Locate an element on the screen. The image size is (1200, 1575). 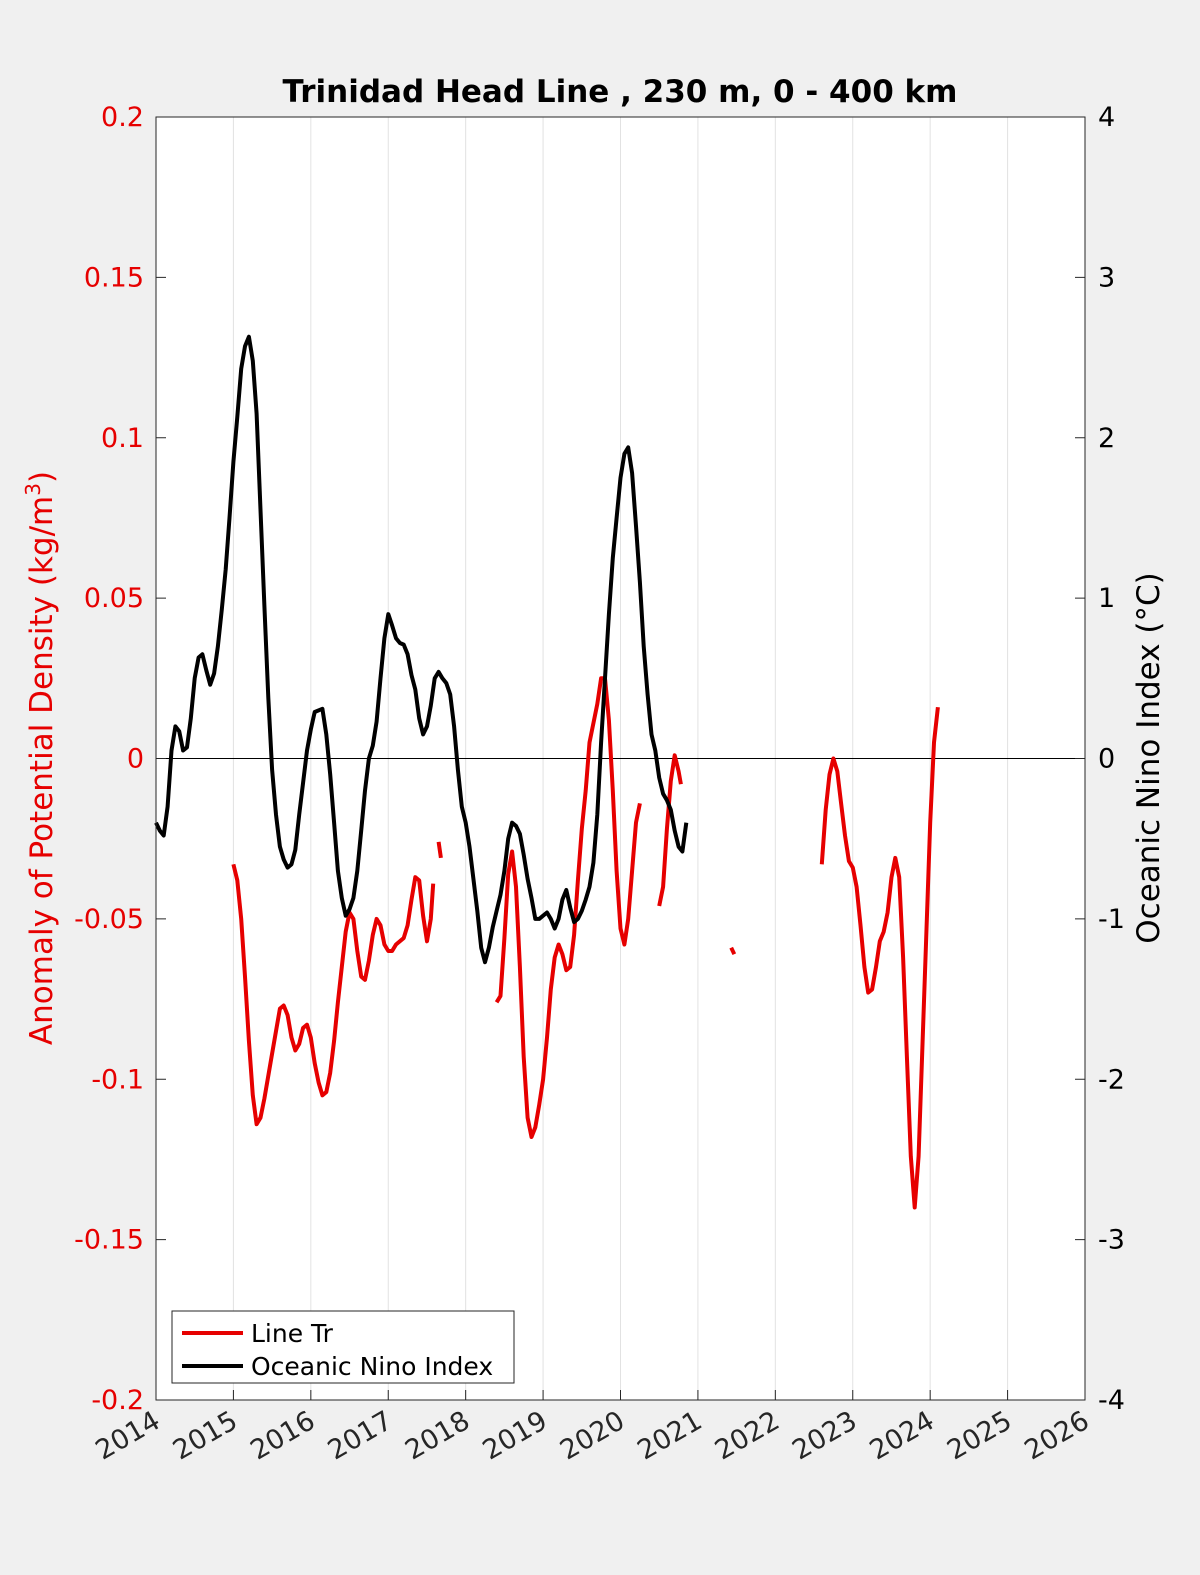
legend-box is located at coordinates (343, 1347).